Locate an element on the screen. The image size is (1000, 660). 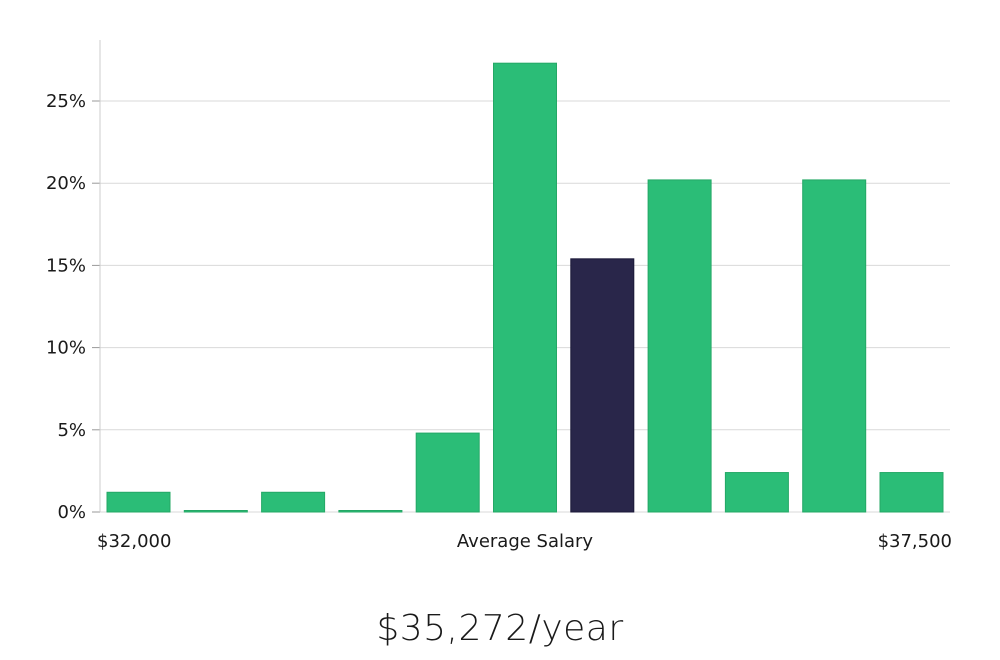
x-axis-min-label: $32,000 is located at coordinates (134, 541).